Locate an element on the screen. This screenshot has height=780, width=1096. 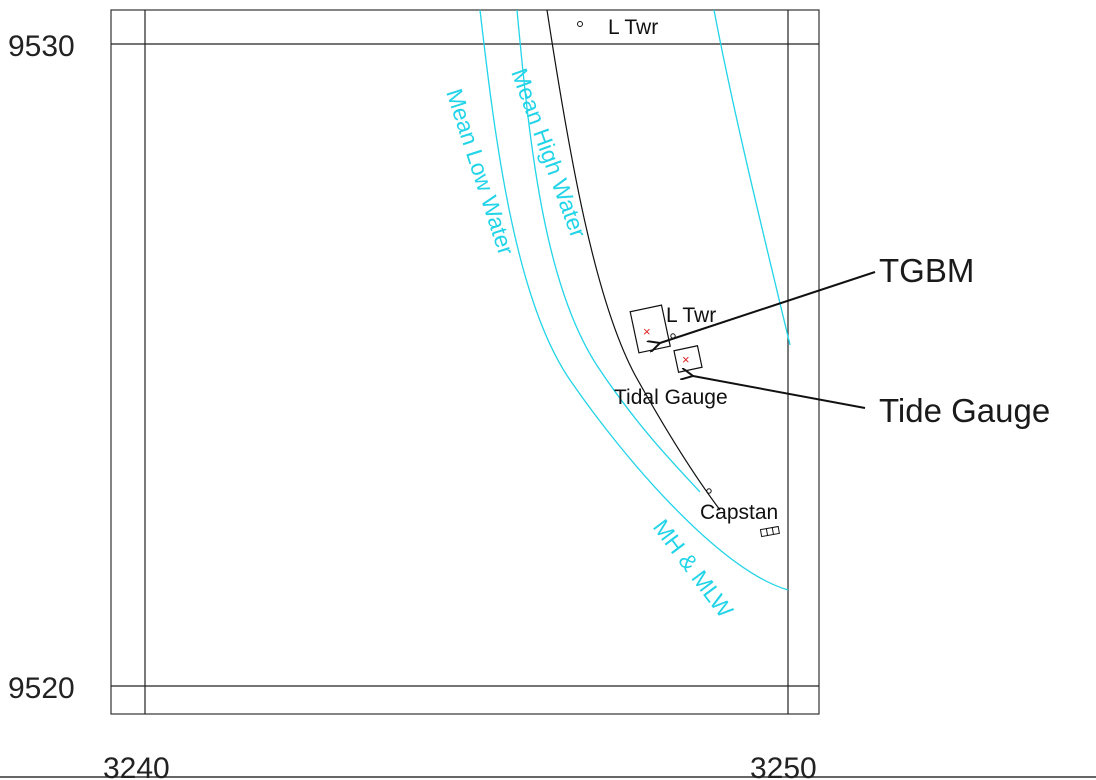
capstan-label: Capstan is located at coordinates (739, 512).